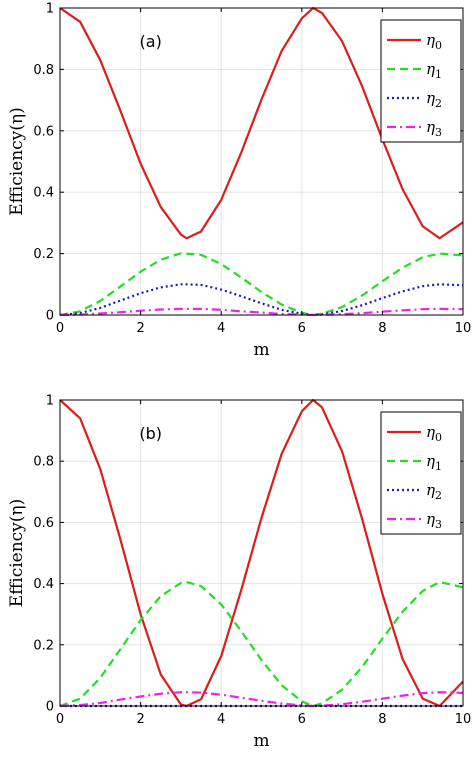  What do you see at coordinates (261, 300) in the screenshot?
I see `series-line-eta2` at bounding box center [261, 300].